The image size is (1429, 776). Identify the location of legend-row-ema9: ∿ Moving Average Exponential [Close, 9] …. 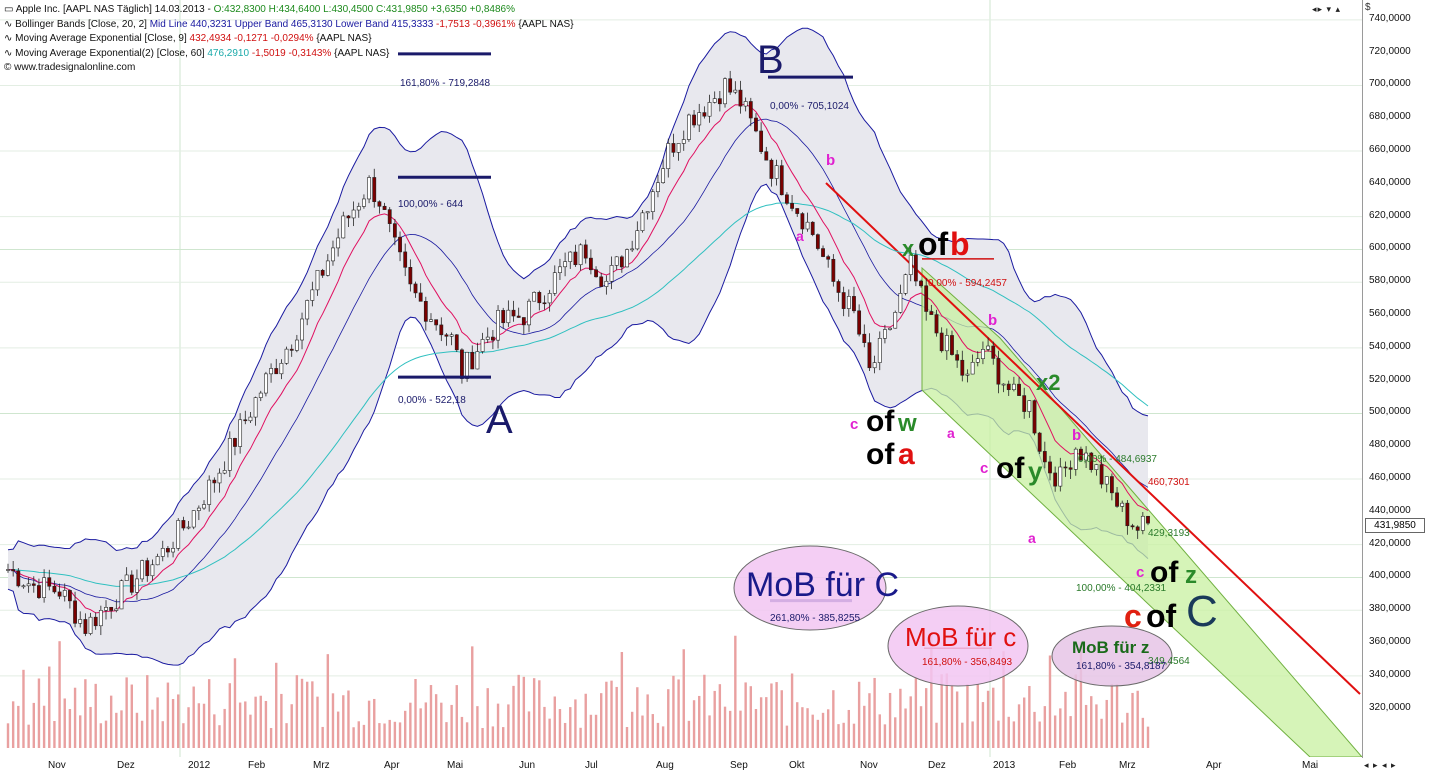
(188, 38).